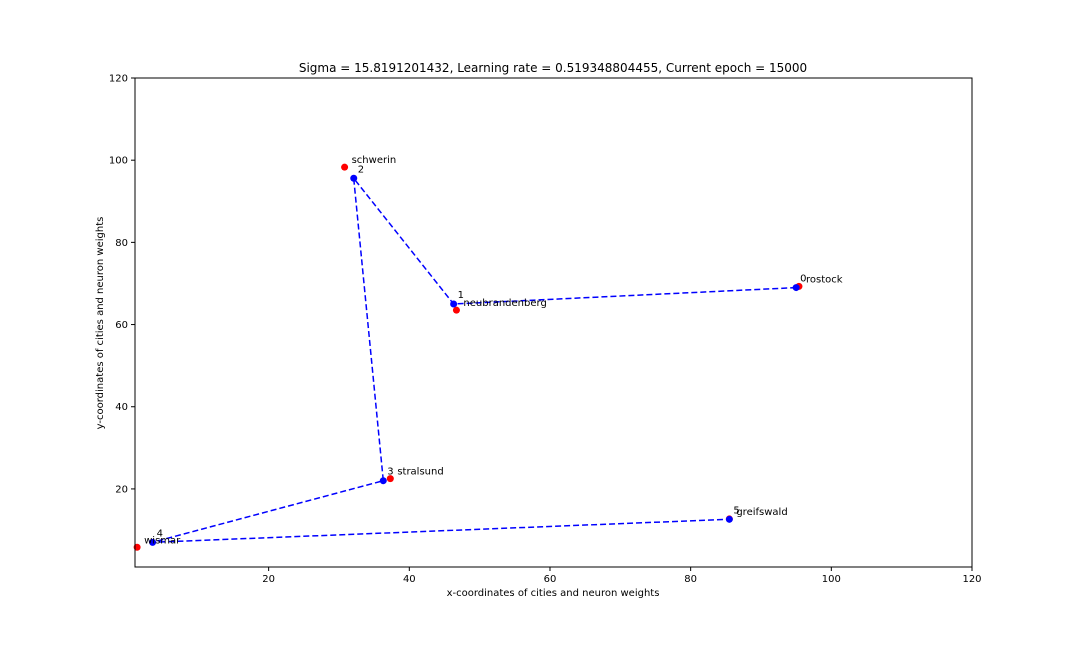 The width and height of the screenshot is (1080, 652). What do you see at coordinates (761, 512) in the screenshot?
I see `city-label: greifswald` at bounding box center [761, 512].